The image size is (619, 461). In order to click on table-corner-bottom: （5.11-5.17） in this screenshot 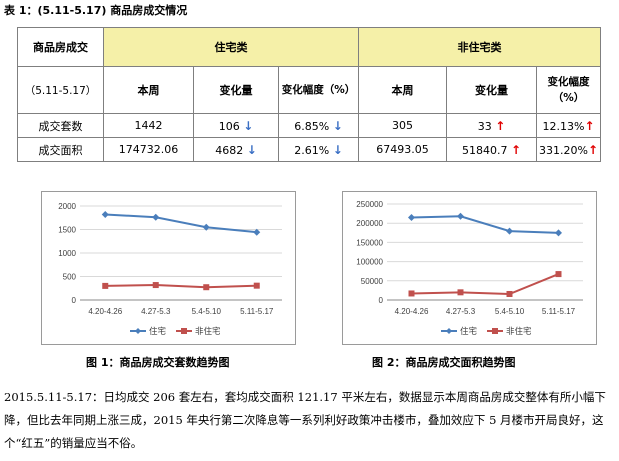, I will do `click(60, 90)`.